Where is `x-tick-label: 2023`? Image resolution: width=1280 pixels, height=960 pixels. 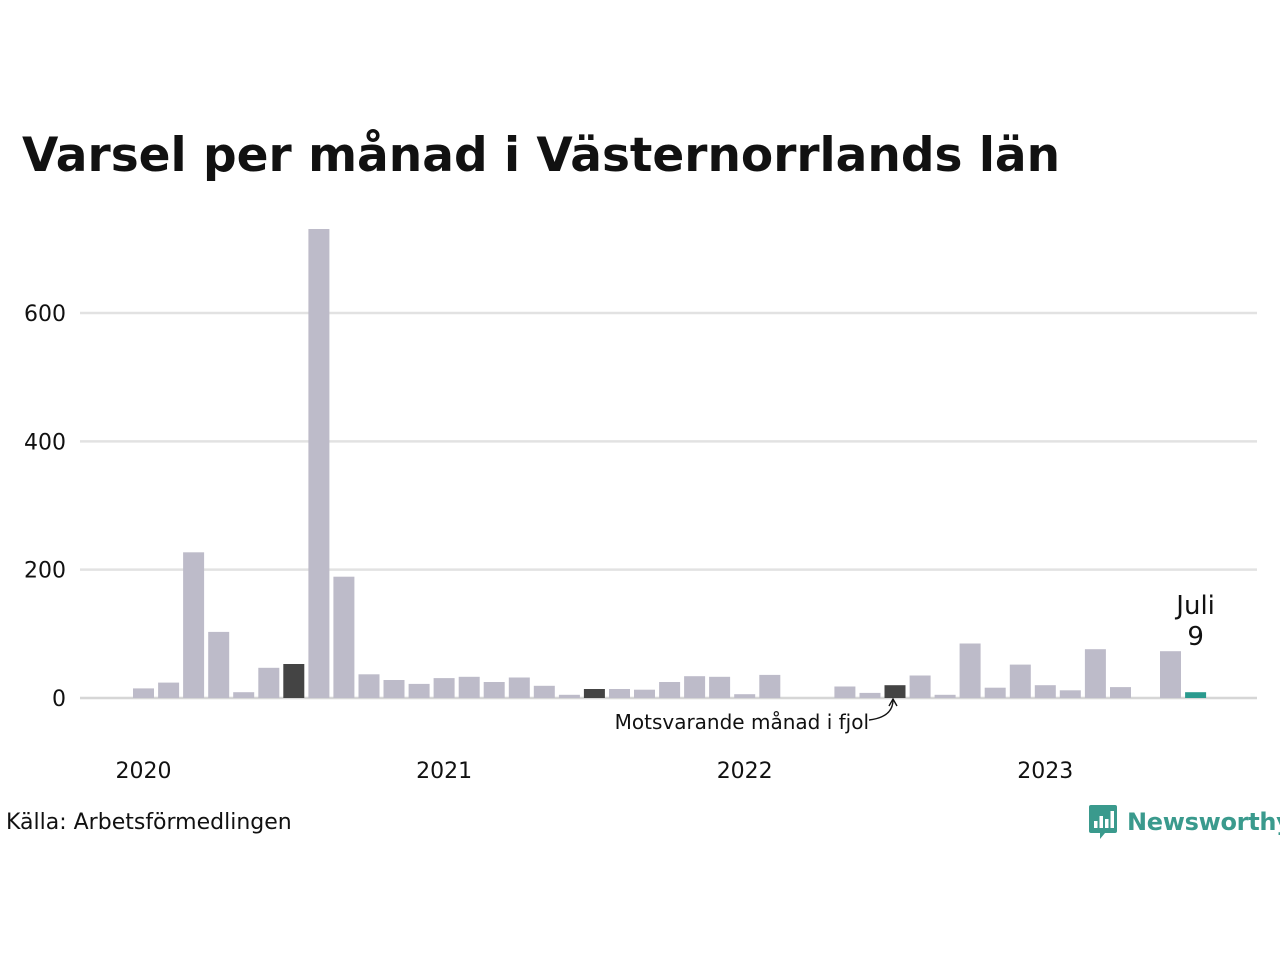 x-tick-label: 2023 is located at coordinates (1045, 771).